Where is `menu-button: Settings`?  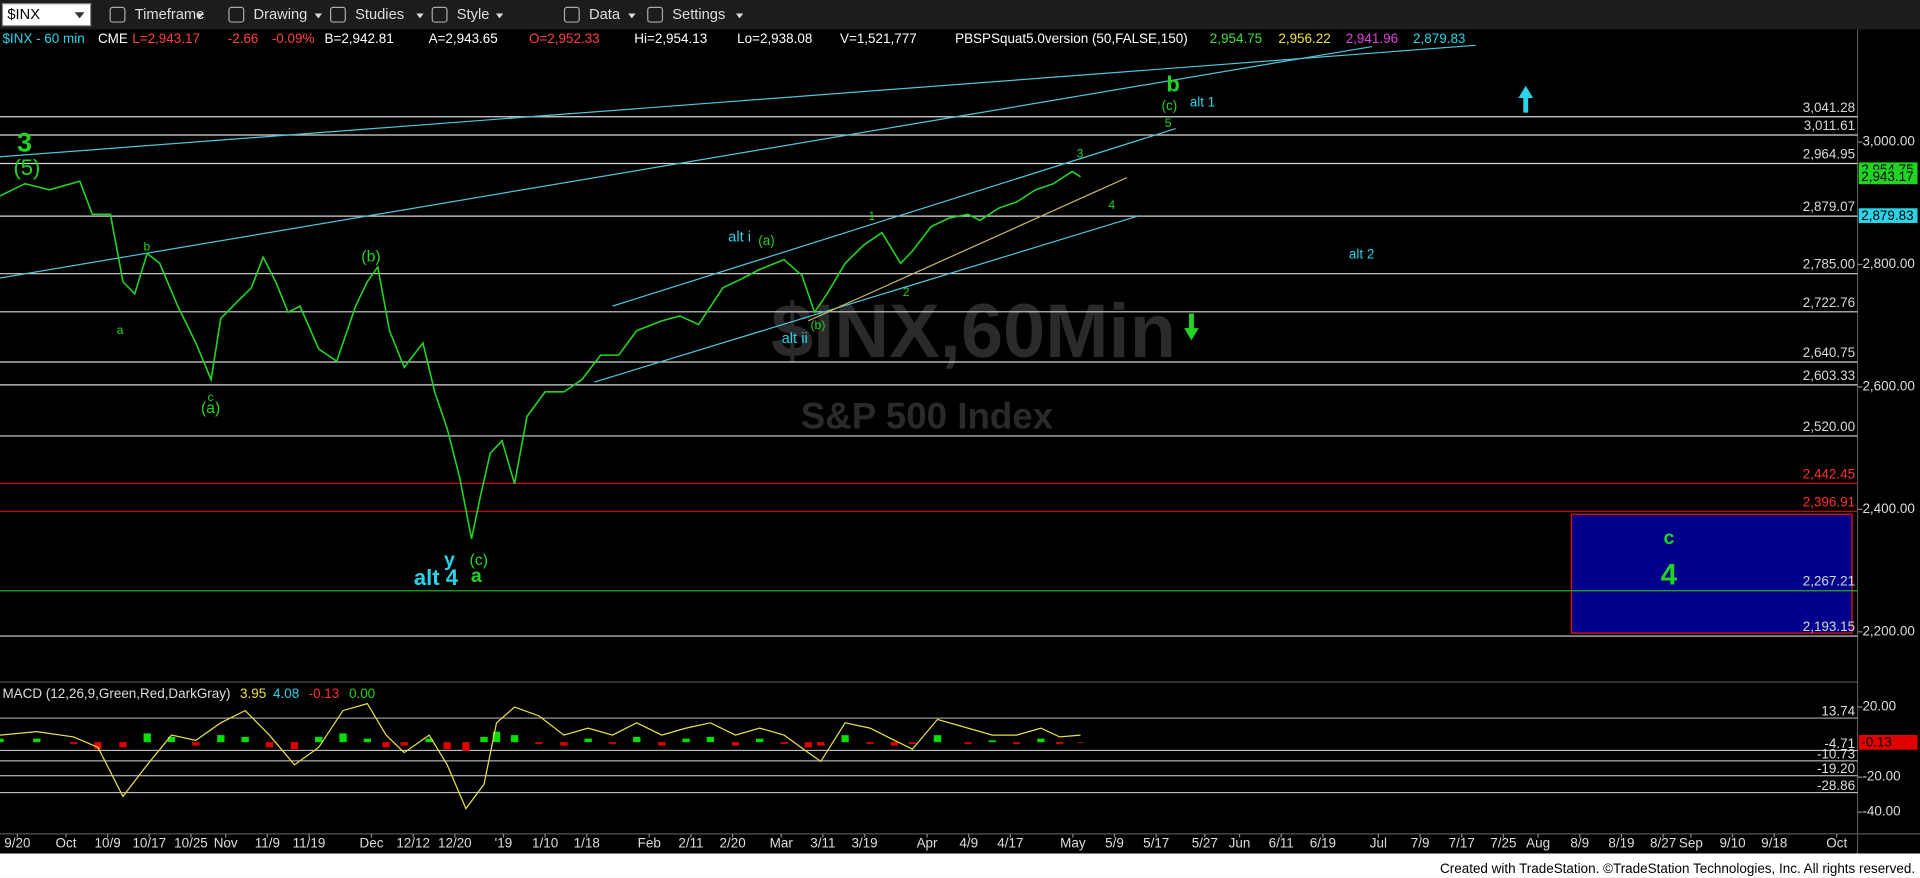
menu-button: Settings is located at coordinates (698, 15).